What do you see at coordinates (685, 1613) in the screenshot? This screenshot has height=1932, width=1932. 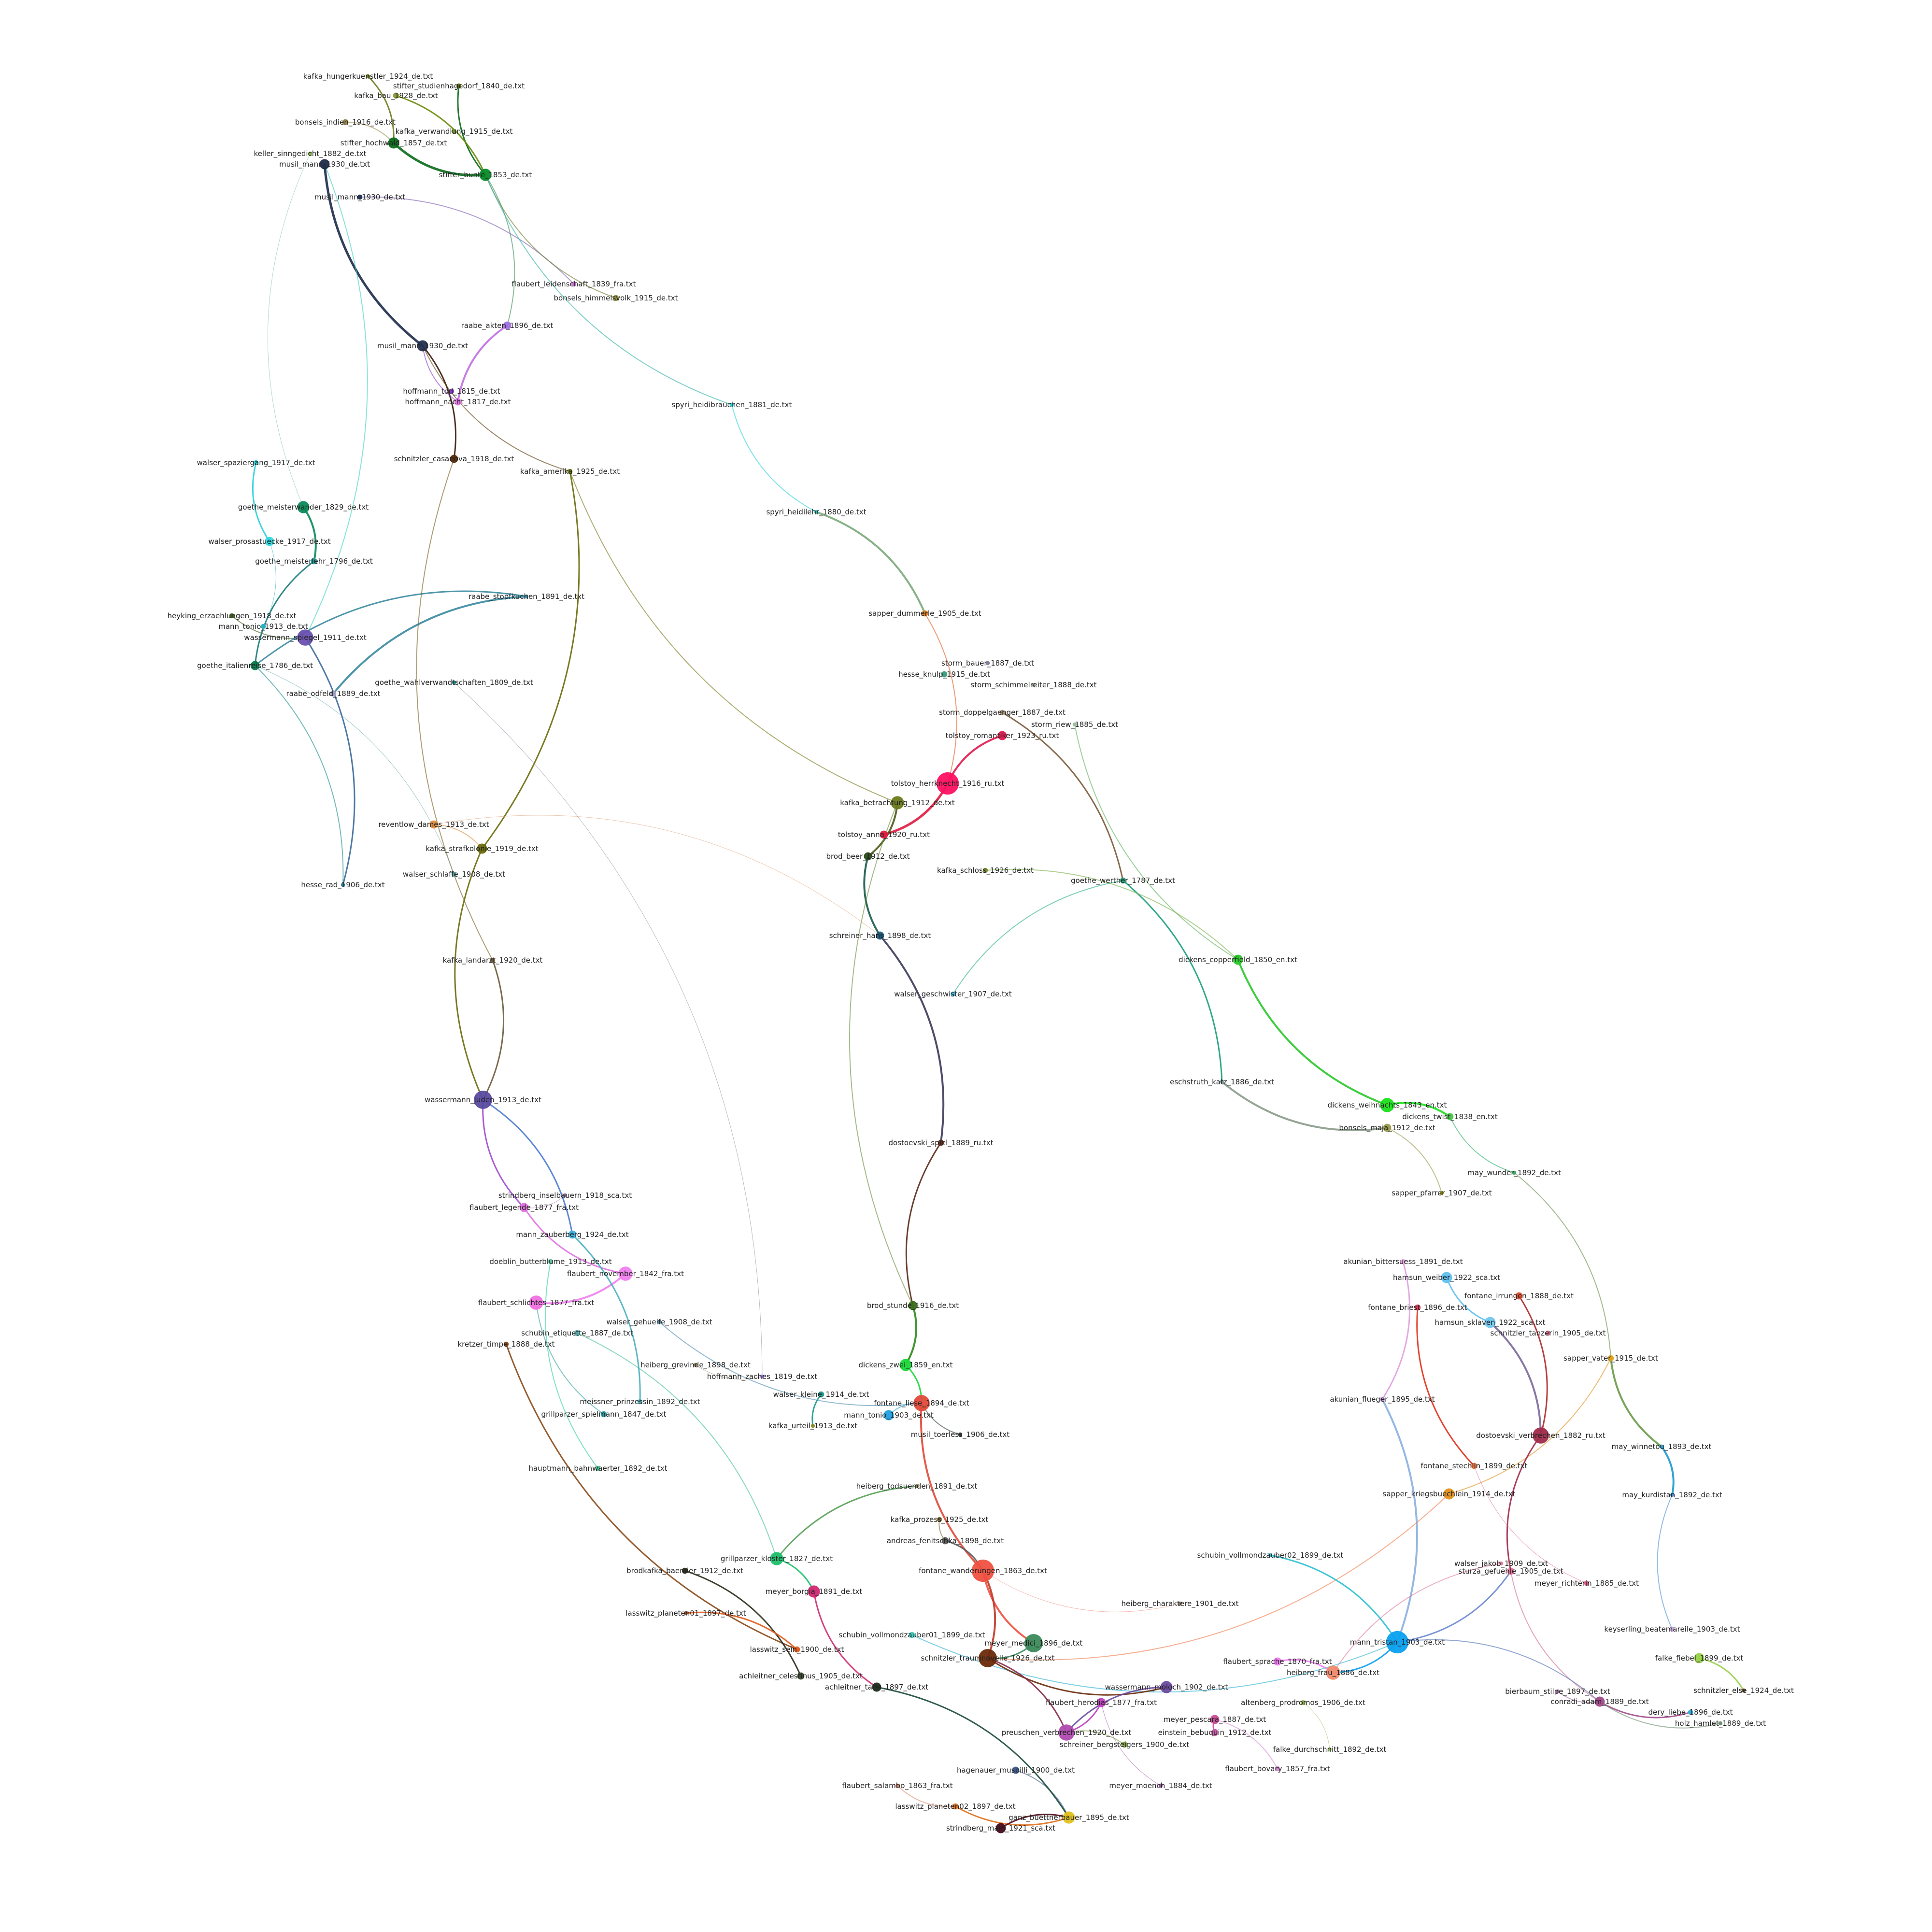 I see `node-lasswitz-planeten01-1897-de` at bounding box center [685, 1613].